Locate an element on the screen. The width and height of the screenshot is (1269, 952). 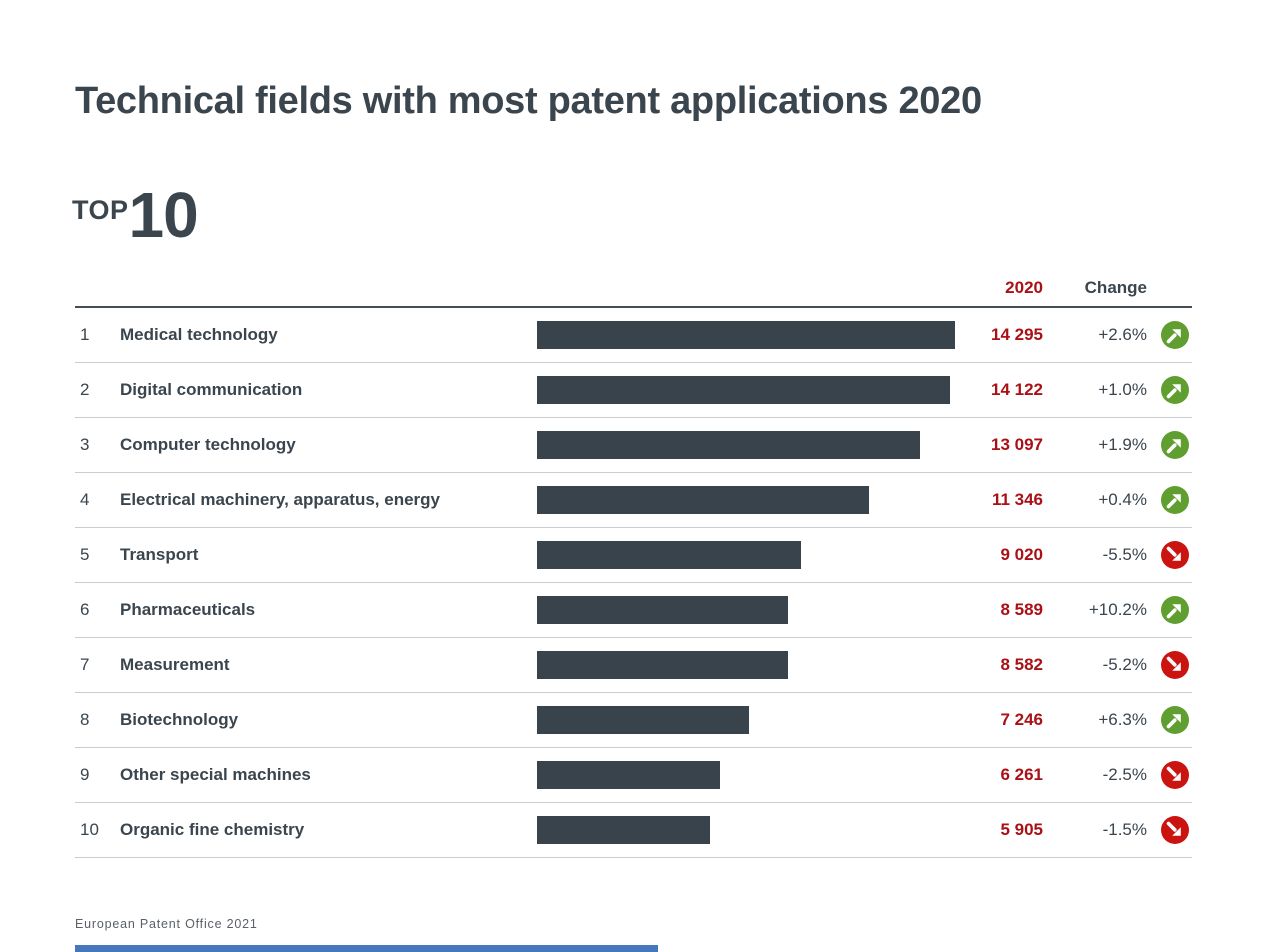
rank-number: 6 is located at coordinates (85, 609).